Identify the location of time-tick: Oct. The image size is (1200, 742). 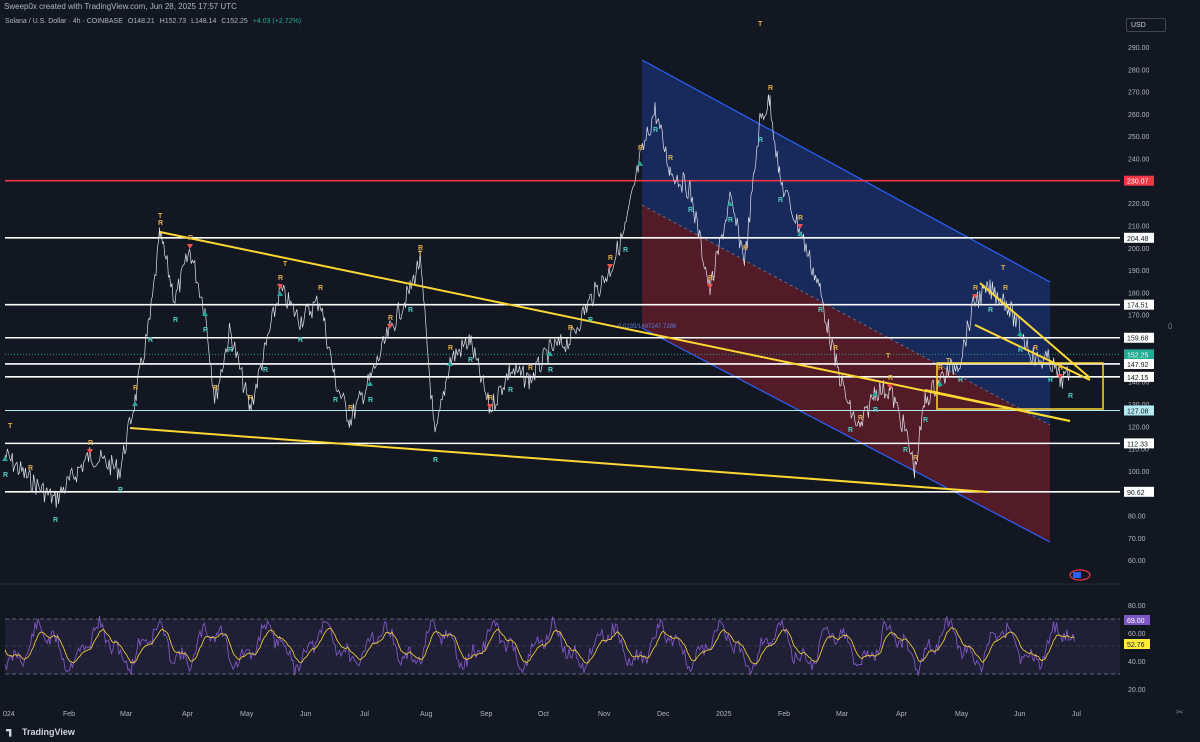
(543, 714).